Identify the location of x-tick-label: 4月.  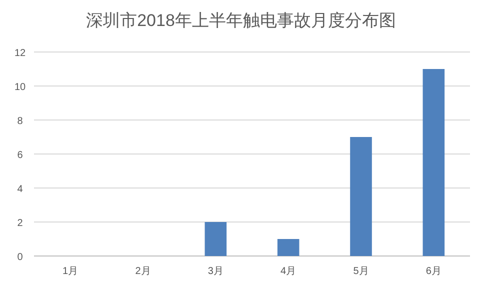
(288, 271).